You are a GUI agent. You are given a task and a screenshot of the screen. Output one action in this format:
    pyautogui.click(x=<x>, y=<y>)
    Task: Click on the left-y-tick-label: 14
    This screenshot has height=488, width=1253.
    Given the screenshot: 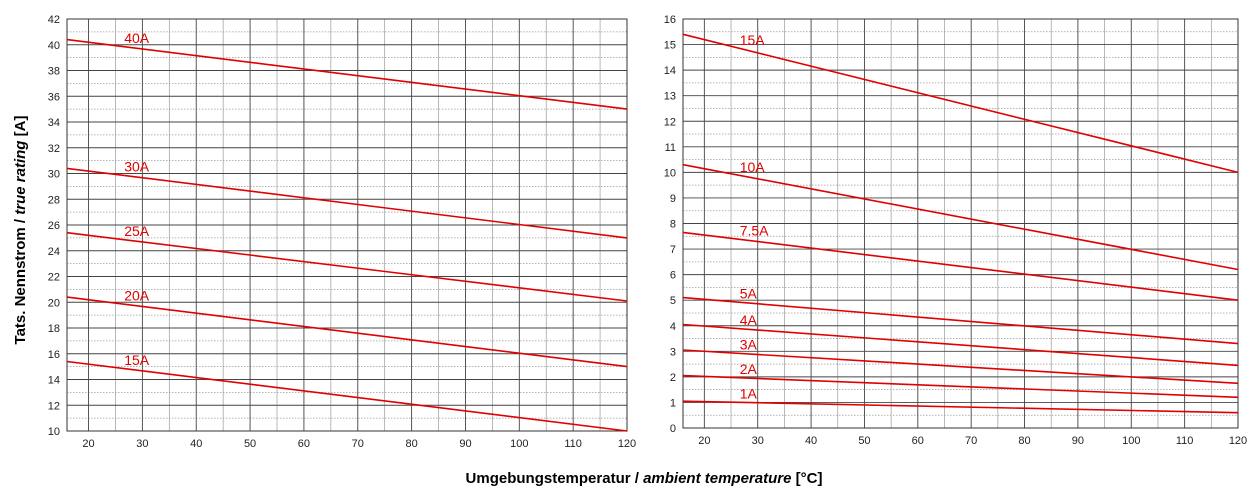 What is the action you would take?
    pyautogui.click(x=54, y=381)
    